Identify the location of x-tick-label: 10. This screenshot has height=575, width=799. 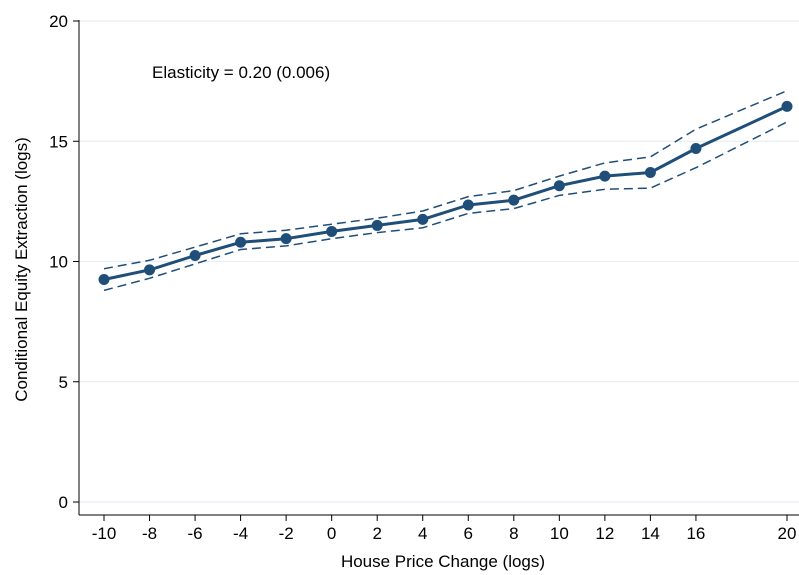
(559, 533).